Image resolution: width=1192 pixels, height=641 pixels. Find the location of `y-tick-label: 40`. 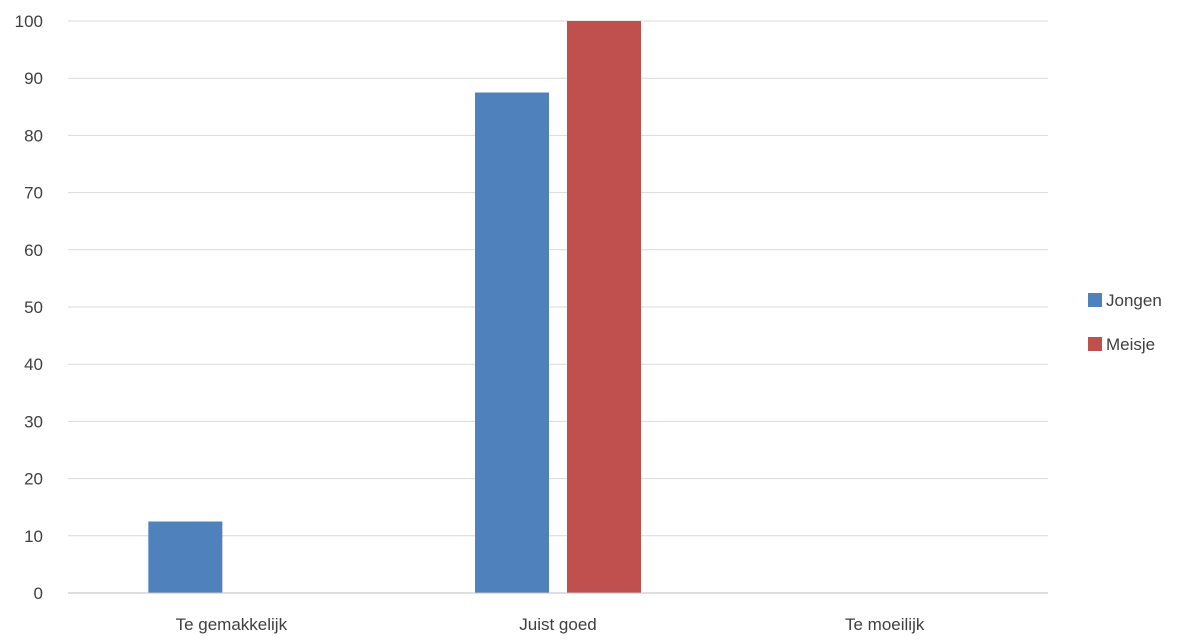

y-tick-label: 40 is located at coordinates (33, 364).